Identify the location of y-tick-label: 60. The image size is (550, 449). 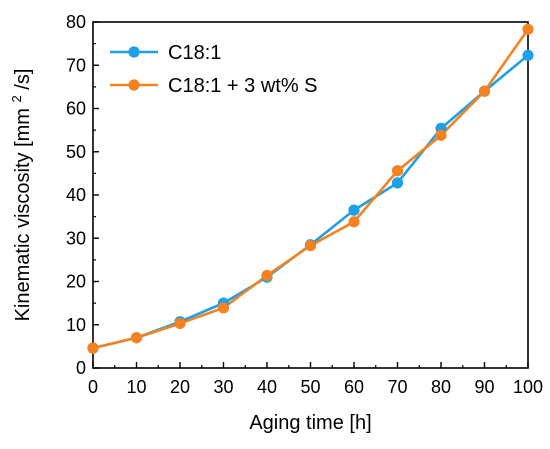
(76, 109).